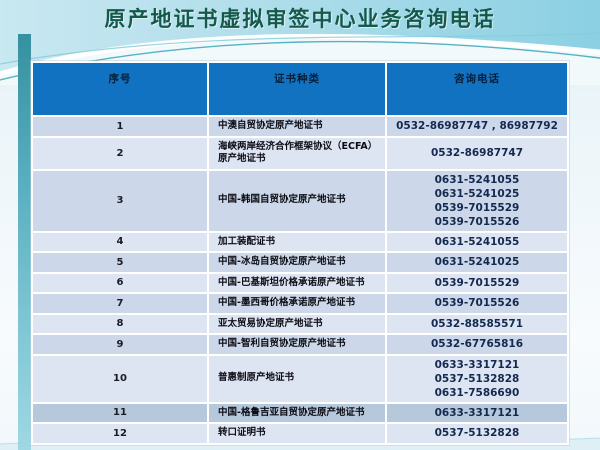  I want to click on phone-numbers-cell: 0537-5132828, so click(477, 433).